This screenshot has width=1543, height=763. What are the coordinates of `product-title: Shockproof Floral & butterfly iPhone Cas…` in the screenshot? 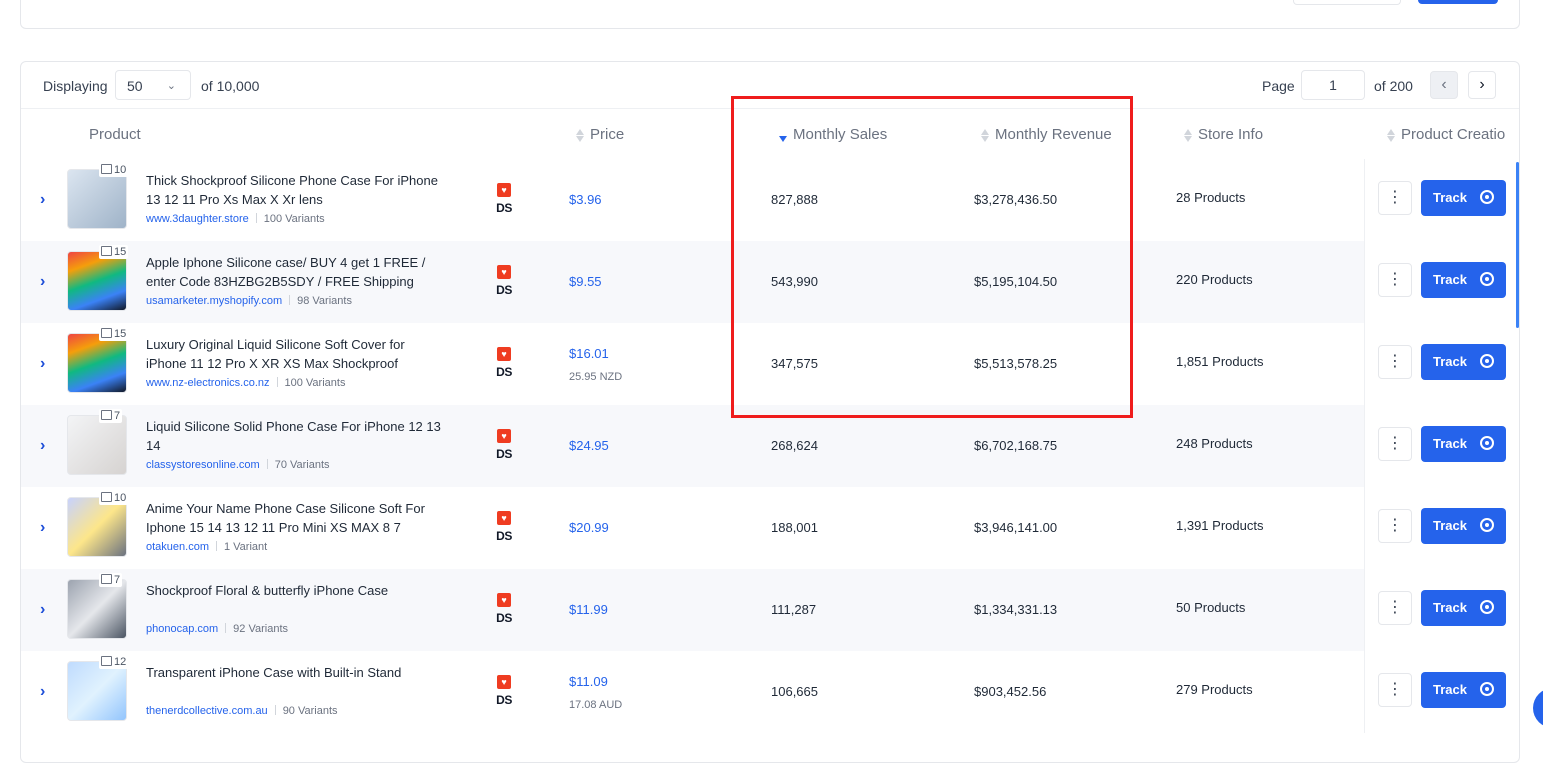 It's located at (267, 590).